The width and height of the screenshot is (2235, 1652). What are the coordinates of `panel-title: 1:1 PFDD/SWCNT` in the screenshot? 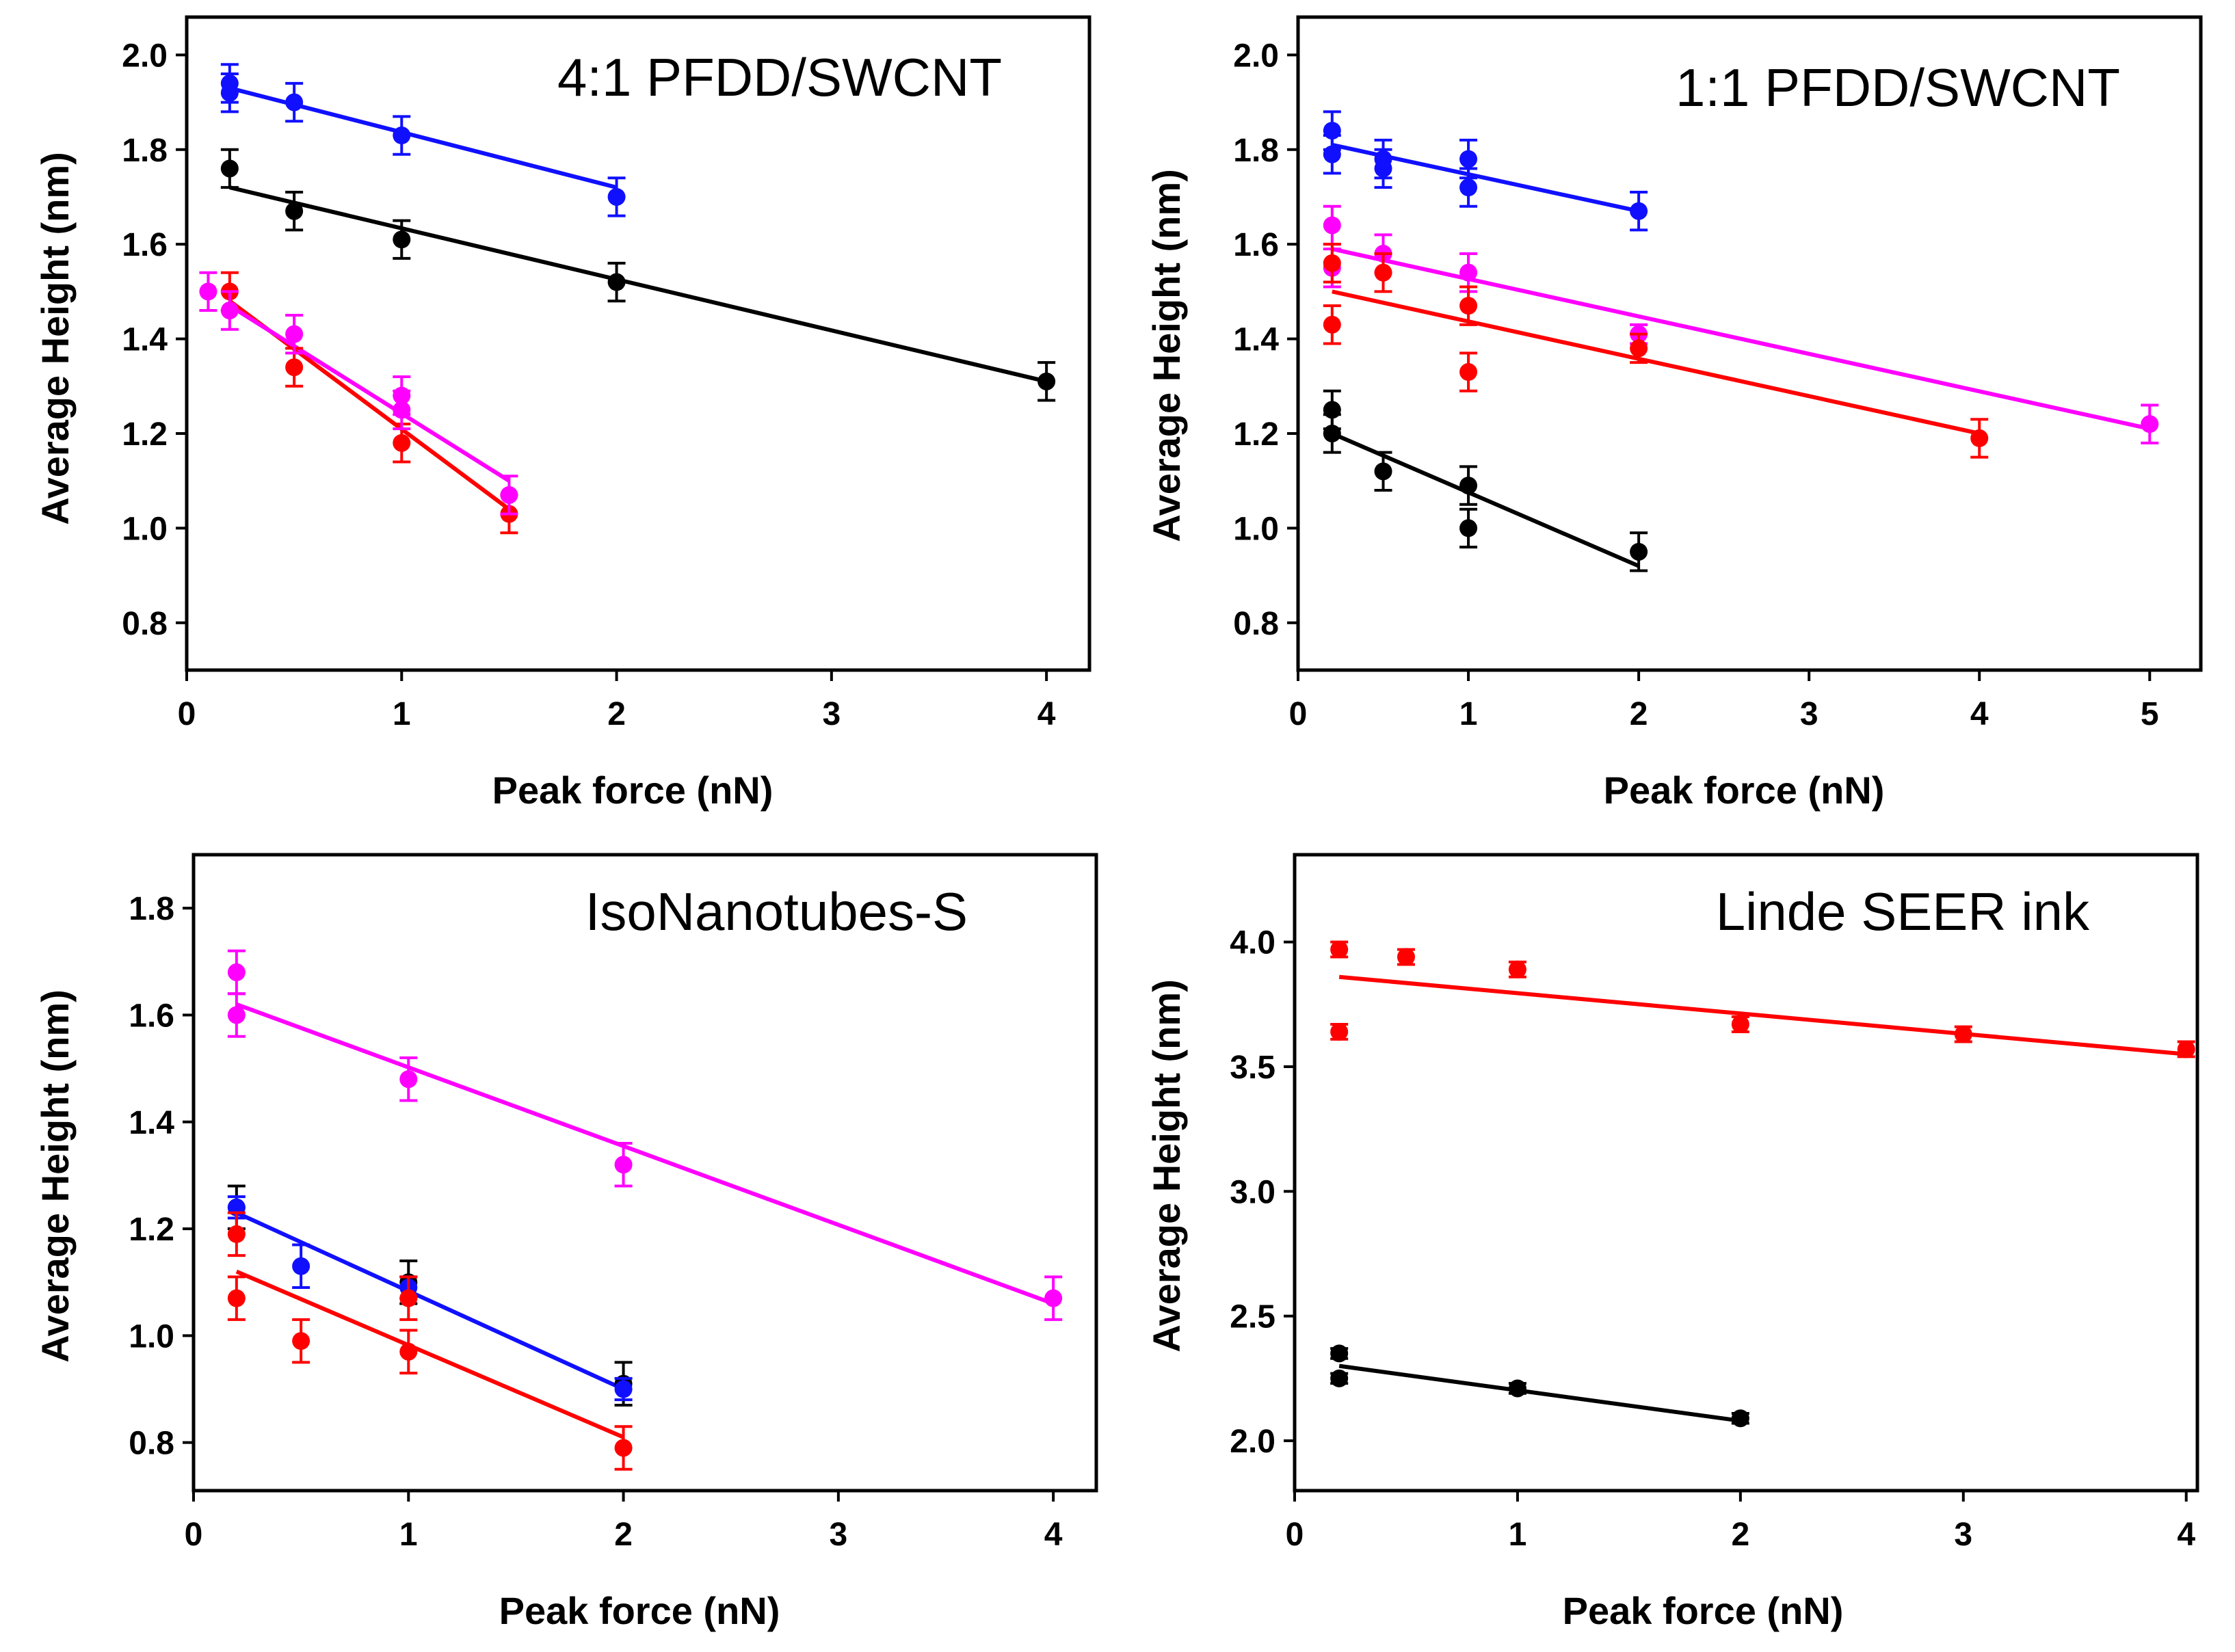 It's located at (1898, 87).